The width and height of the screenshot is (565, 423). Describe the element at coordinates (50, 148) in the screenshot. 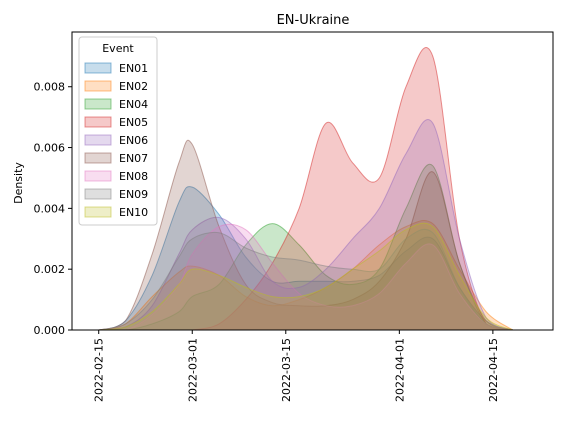

I see `y-tick-label: 0.006` at that location.